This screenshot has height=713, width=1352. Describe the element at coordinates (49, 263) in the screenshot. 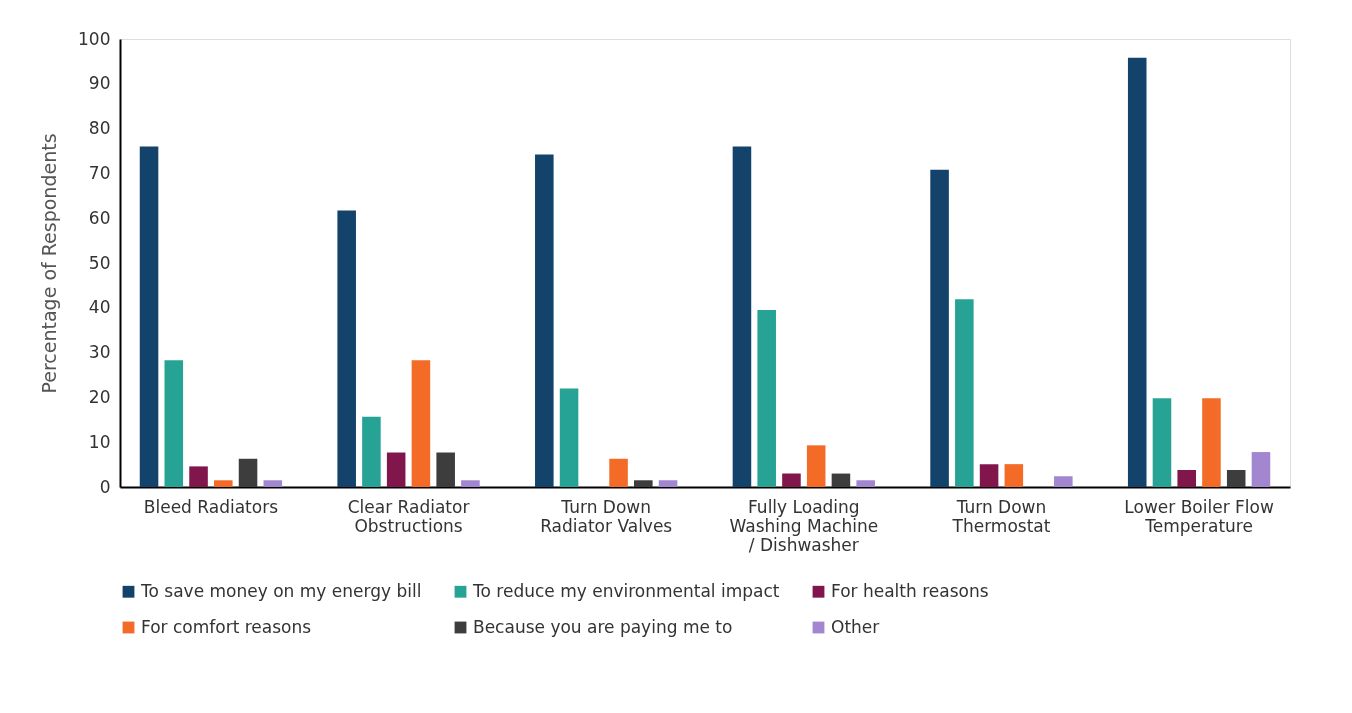

I see `y-axis-title: Percentage of Respondents` at that location.